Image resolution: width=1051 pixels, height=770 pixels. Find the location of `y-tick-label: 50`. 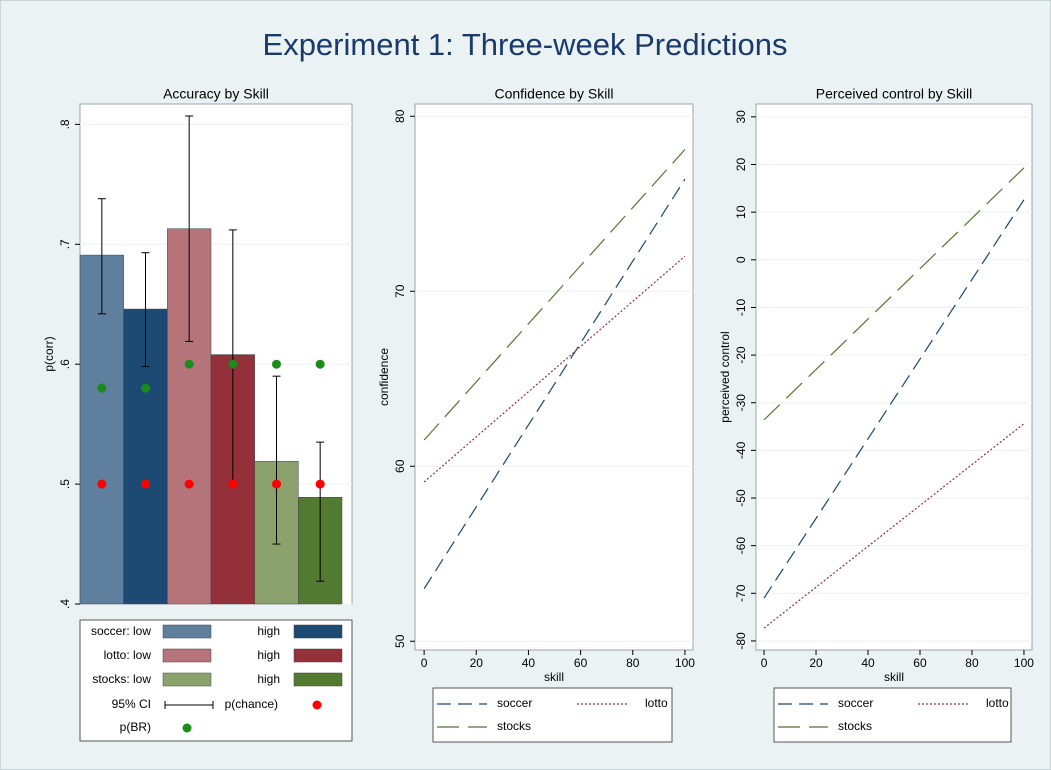

y-tick-label: 50 is located at coordinates (400, 641).